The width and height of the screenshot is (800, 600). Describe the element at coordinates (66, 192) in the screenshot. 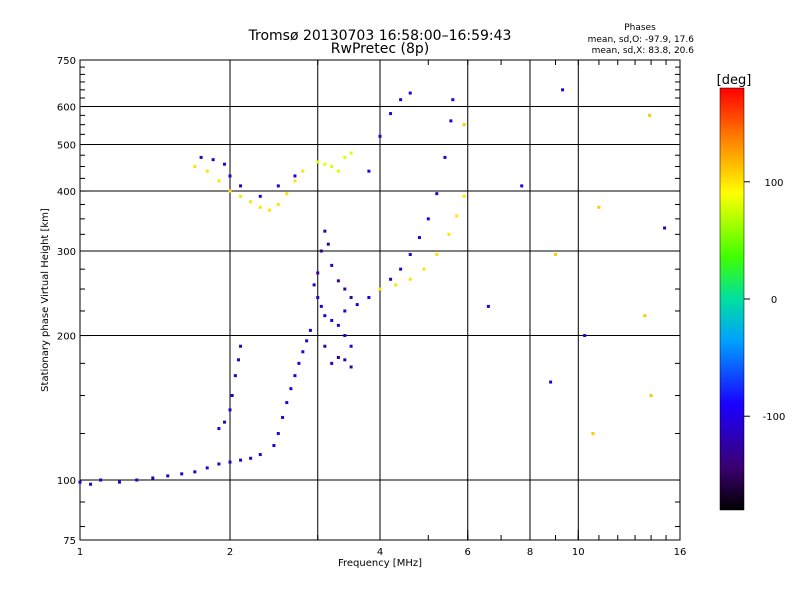

I see `y-tick-label-4: 400` at that location.